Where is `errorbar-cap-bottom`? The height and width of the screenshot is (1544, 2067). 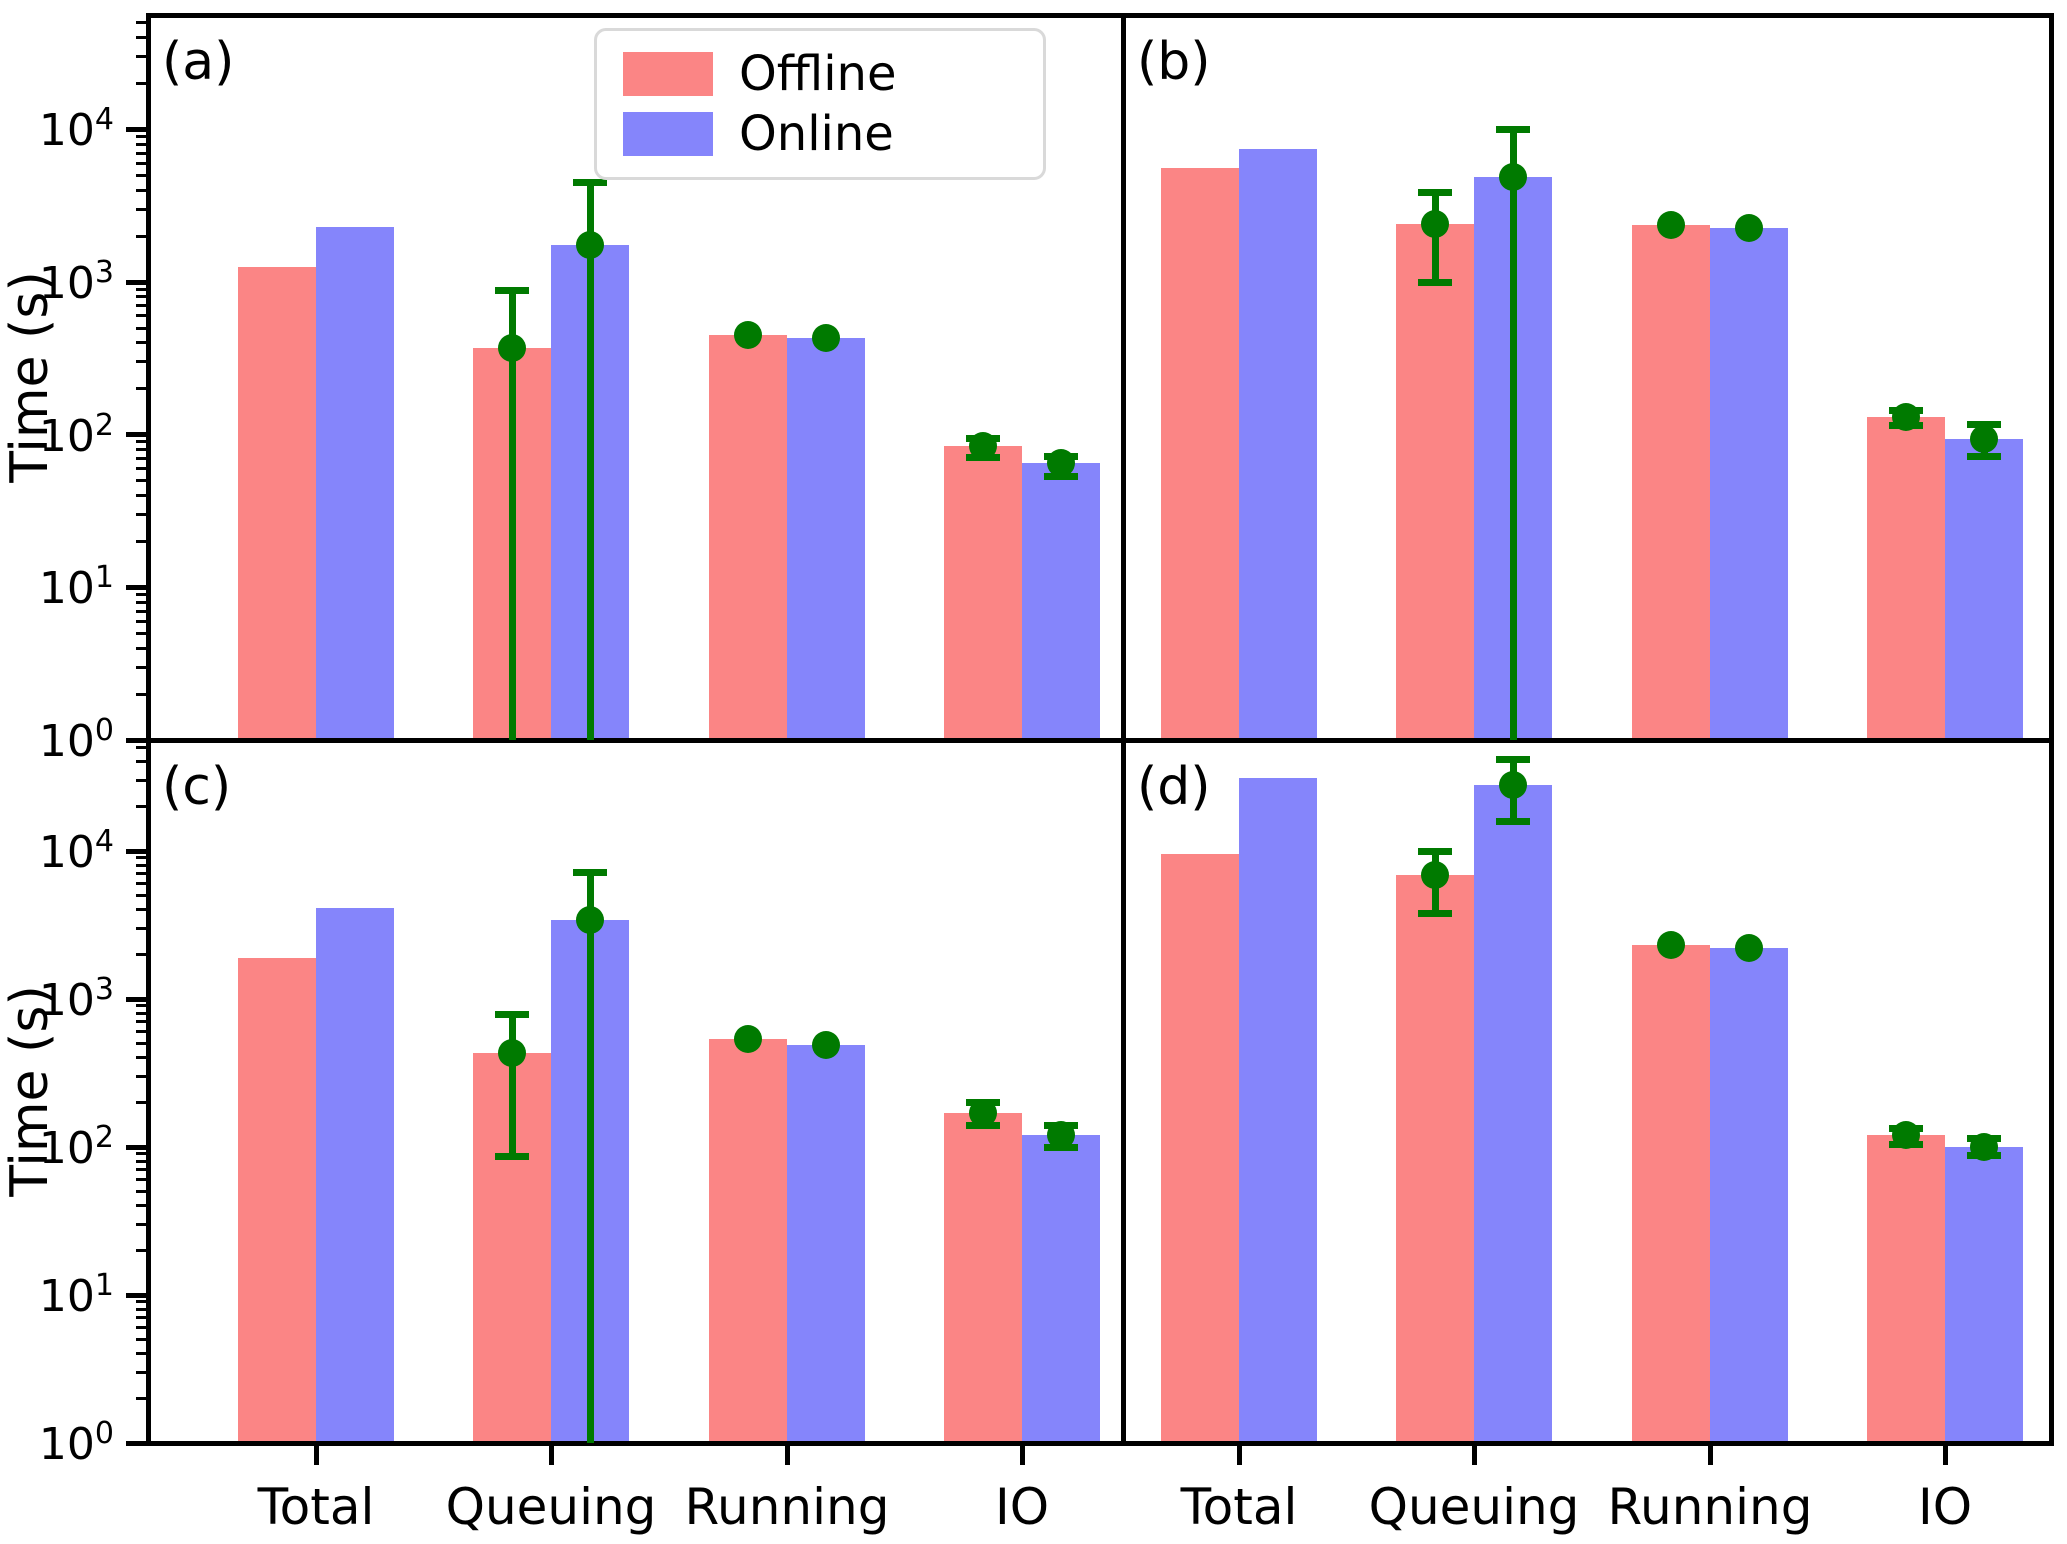 errorbar-cap-bottom is located at coordinates (1984, 456).